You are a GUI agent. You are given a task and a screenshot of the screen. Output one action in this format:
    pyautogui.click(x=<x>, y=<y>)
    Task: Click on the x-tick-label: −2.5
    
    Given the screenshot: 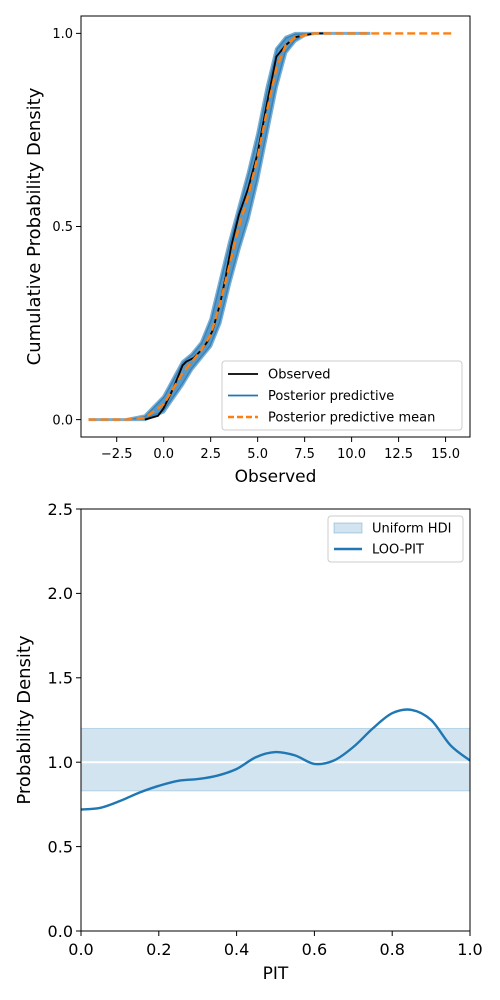 What is the action you would take?
    pyautogui.click(x=117, y=454)
    